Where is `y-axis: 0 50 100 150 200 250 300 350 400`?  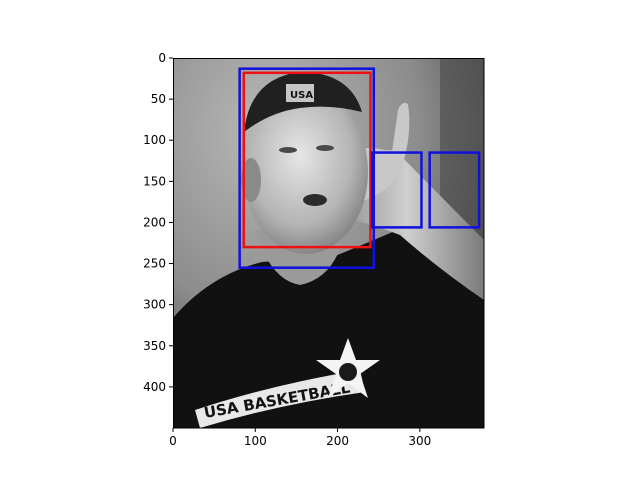 y-axis: 0 50 100 150 200 250 300 350 400 is located at coordinates (158, 222).